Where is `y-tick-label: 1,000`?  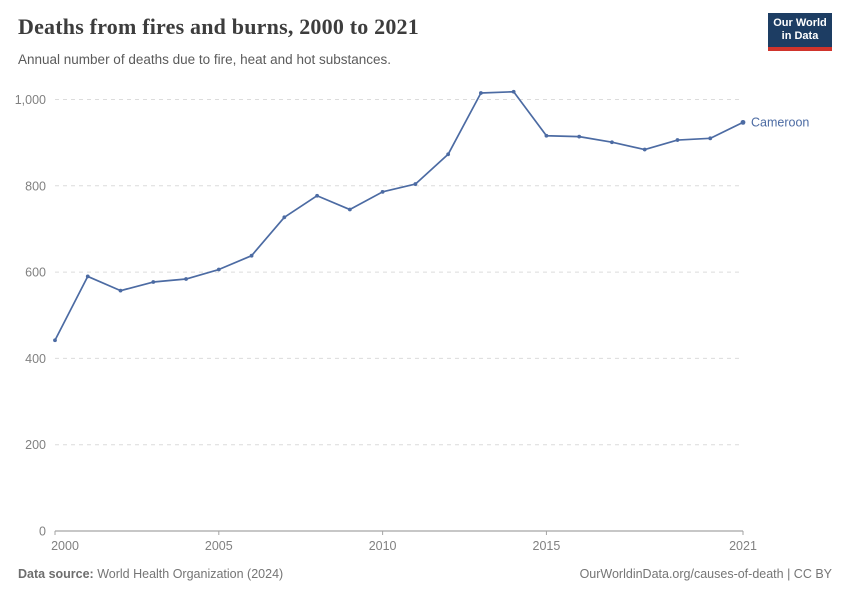
y-tick-label: 1,000 is located at coordinates (30, 100).